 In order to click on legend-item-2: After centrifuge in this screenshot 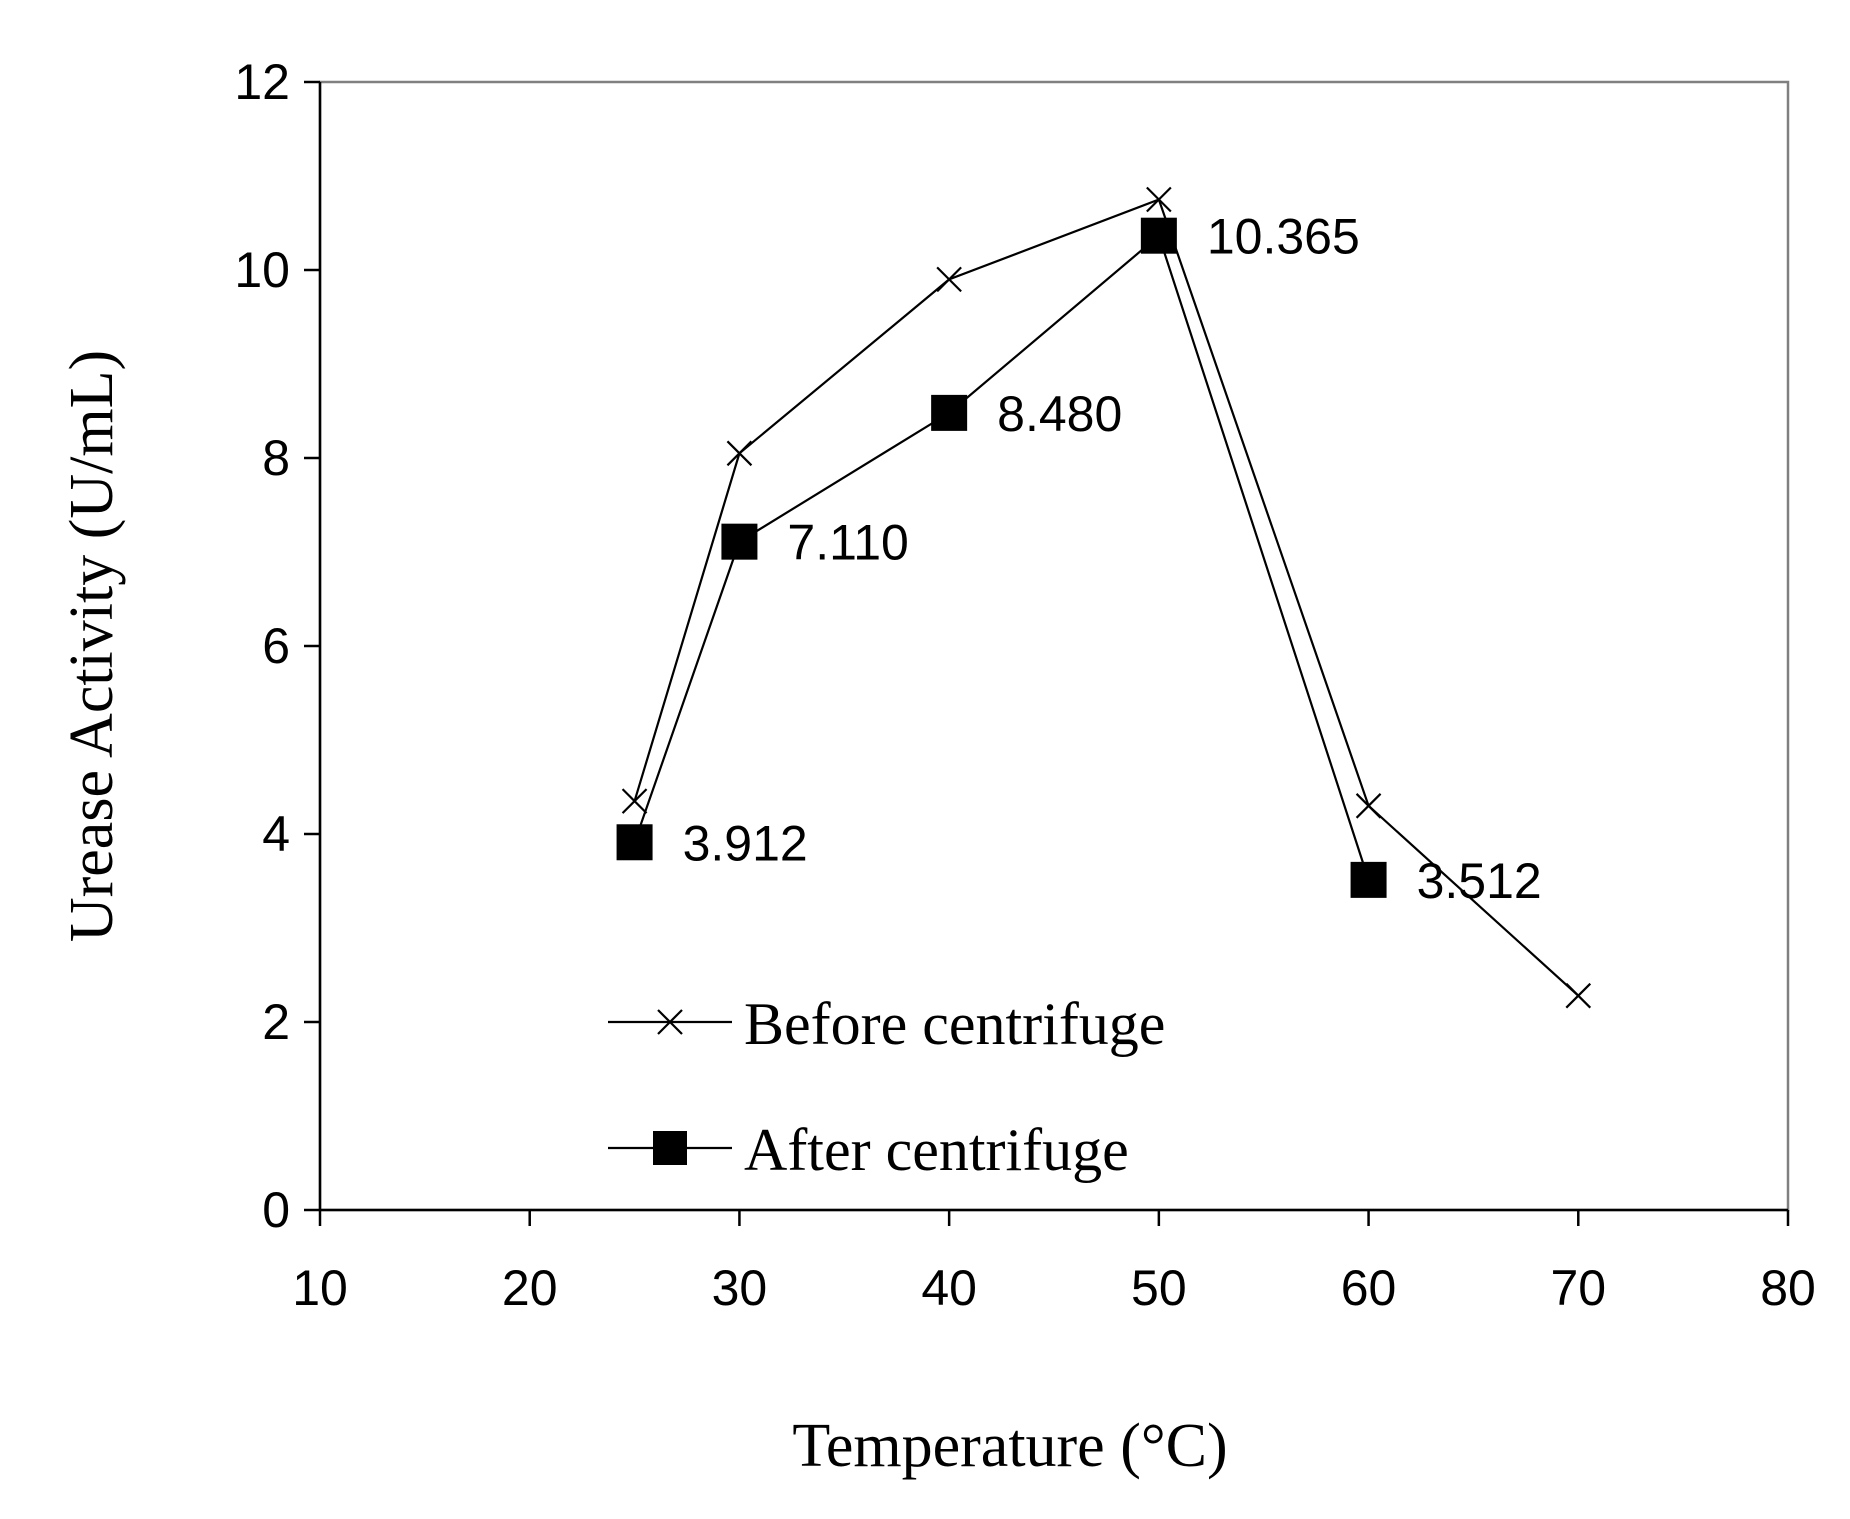, I will do `click(868, 1150)`.